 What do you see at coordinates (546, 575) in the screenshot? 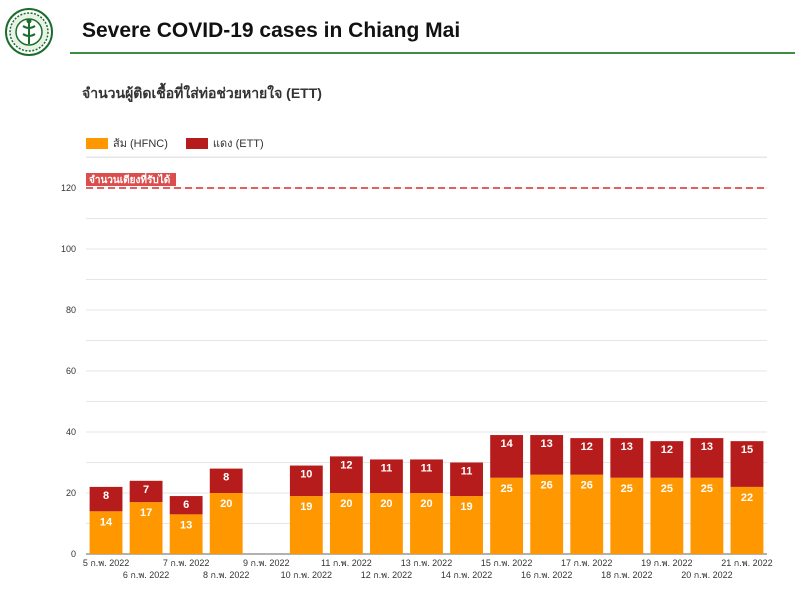
I see `x-tick-label: 16 ก.พ. 2022` at bounding box center [546, 575].